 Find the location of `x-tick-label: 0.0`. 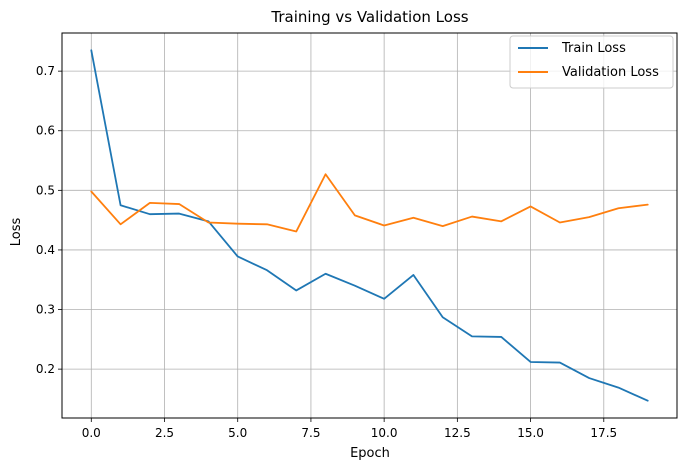

x-tick-label: 0.0 is located at coordinates (91, 433).